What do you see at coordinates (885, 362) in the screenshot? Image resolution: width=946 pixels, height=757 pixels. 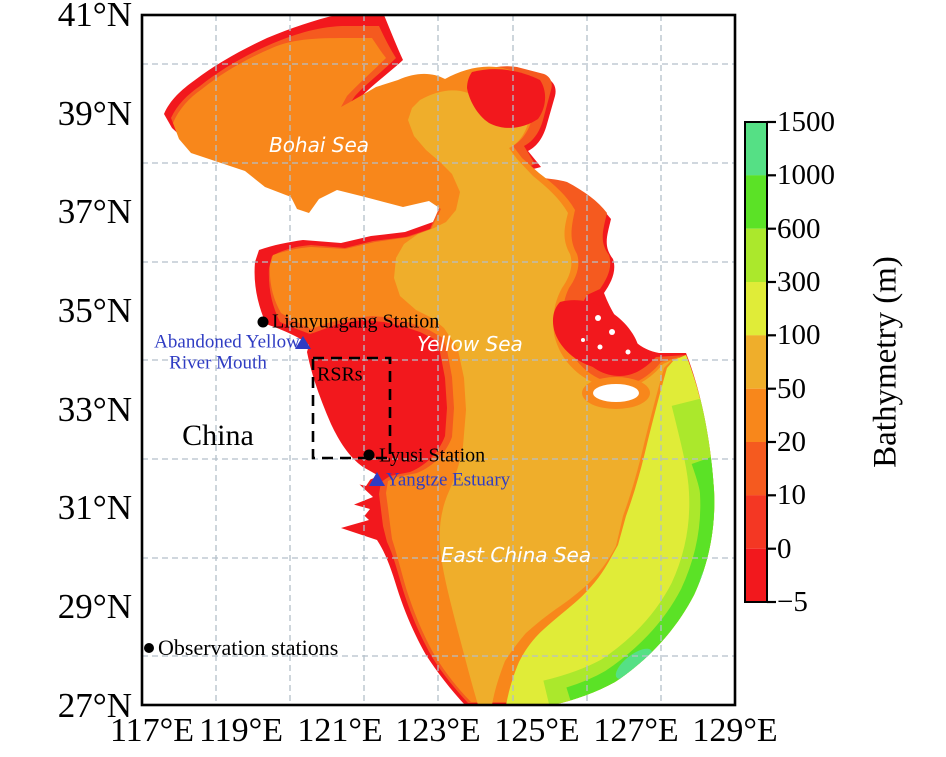 I see `colorbar-title: Bathymetry (m)` at bounding box center [885, 362].